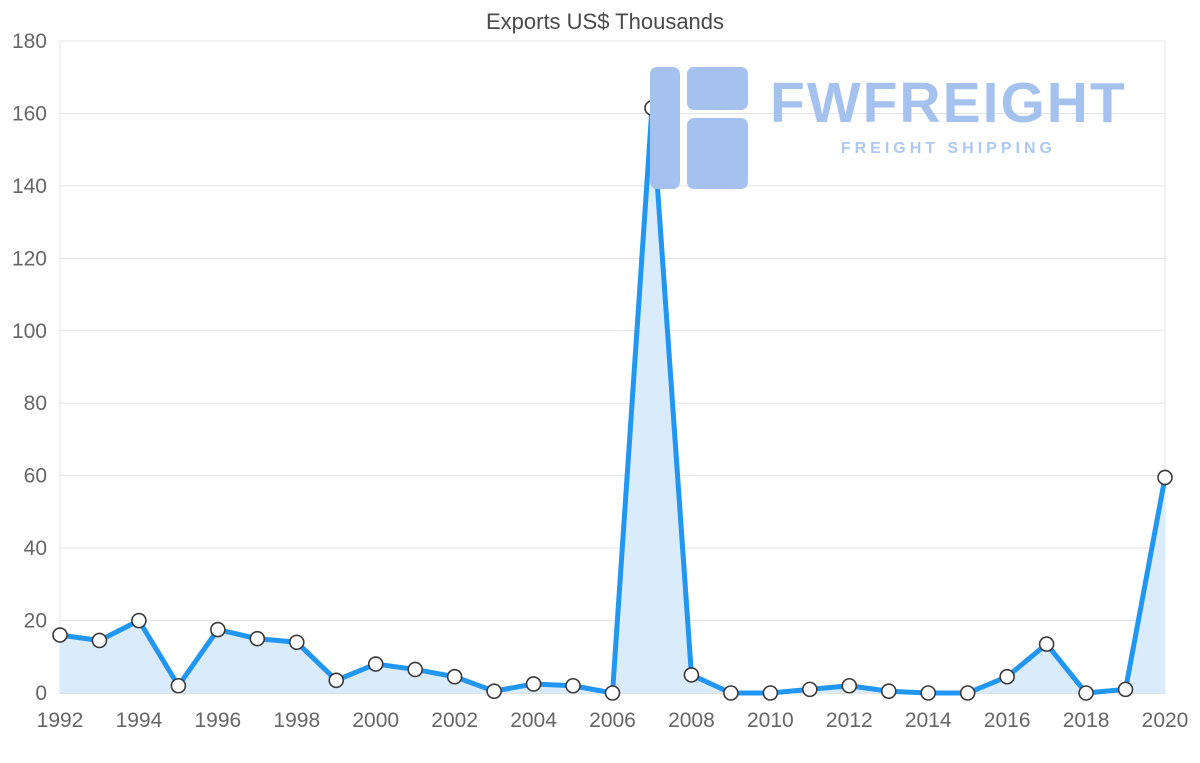  I want to click on y-axis-tick-label: 140, so click(29, 186).